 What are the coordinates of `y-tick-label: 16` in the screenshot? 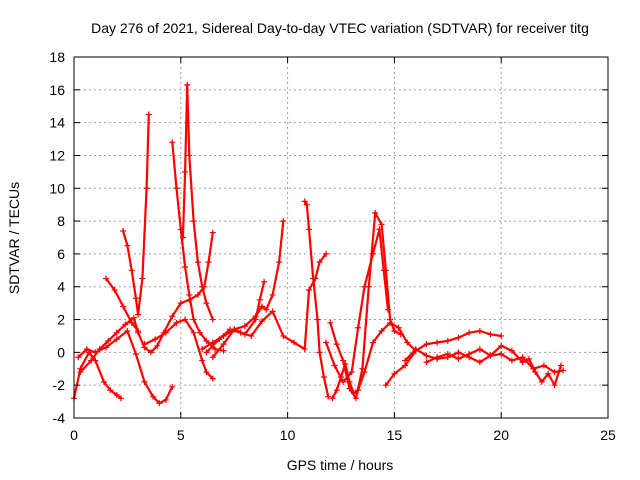 It's located at (57, 90).